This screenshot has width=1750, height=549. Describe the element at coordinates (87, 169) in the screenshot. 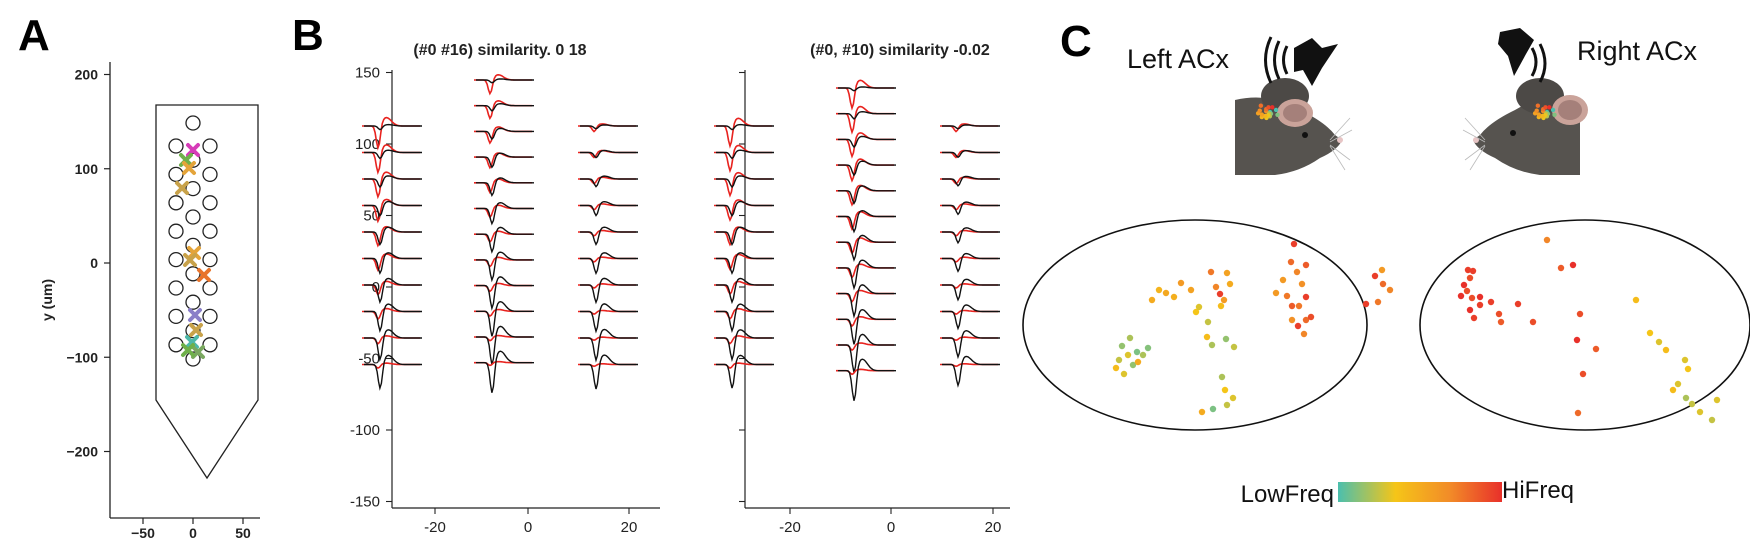

I see `panel-a-y-tick-label: 100` at that location.